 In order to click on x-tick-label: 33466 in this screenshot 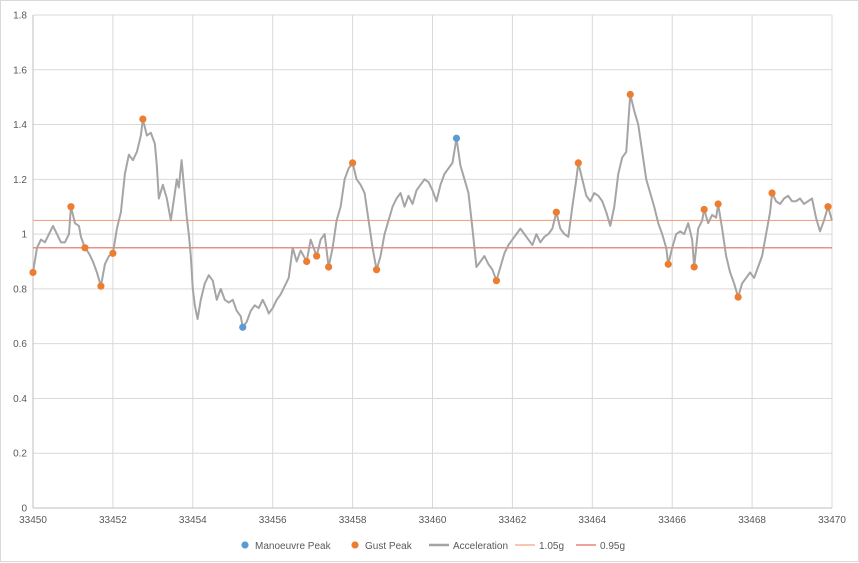, I will do `click(672, 520)`.